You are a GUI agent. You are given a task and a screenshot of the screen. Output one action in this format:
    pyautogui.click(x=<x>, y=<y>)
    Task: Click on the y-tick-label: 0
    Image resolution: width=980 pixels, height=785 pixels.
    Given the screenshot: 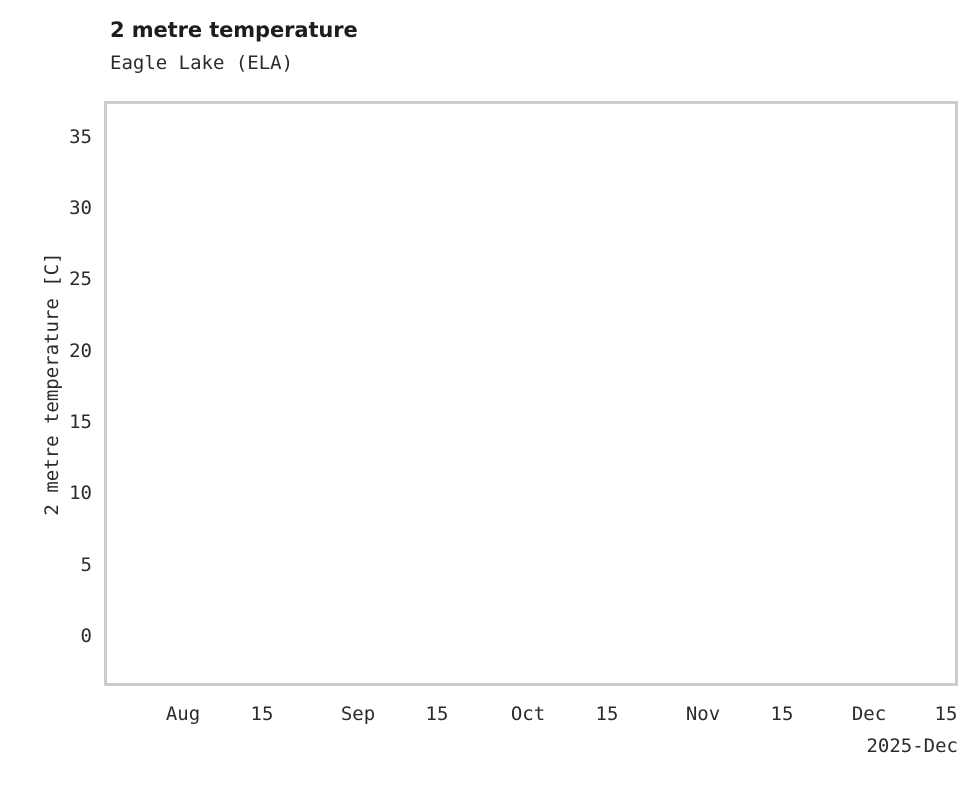 What is the action you would take?
    pyautogui.click(x=86, y=636)
    